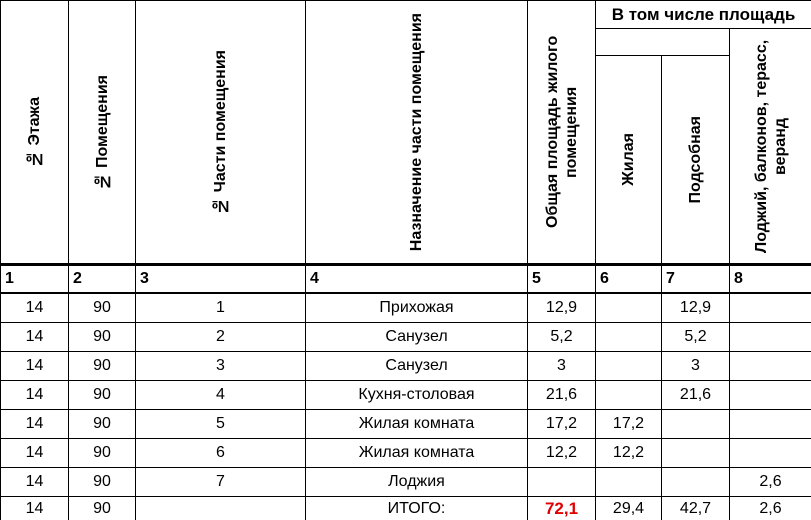 The width and height of the screenshot is (811, 520). I want to click on header-room: № Помещения, so click(102, 132).